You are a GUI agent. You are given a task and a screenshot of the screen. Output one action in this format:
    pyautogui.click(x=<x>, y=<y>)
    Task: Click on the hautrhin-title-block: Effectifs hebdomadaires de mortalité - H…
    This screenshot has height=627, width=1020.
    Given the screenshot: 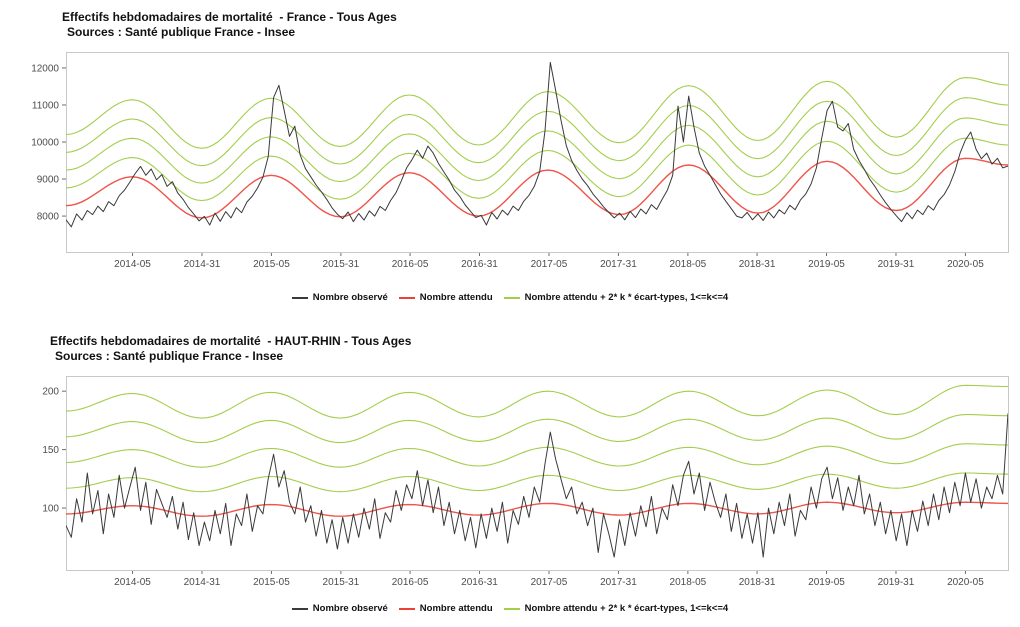 What is the action you would take?
    pyautogui.click(x=230, y=349)
    